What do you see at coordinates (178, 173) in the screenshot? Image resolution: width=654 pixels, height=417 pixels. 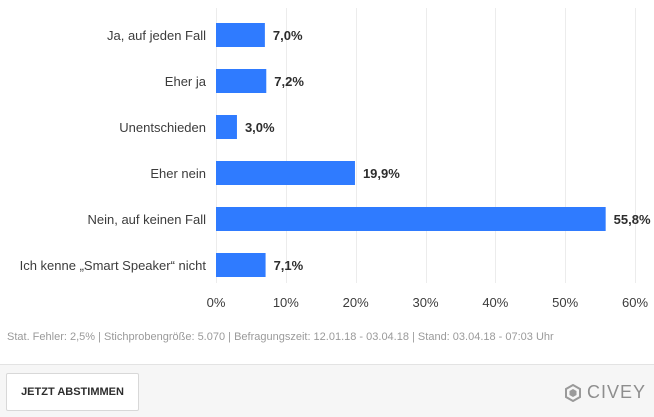 I see `category-label: Eher nein` at bounding box center [178, 173].